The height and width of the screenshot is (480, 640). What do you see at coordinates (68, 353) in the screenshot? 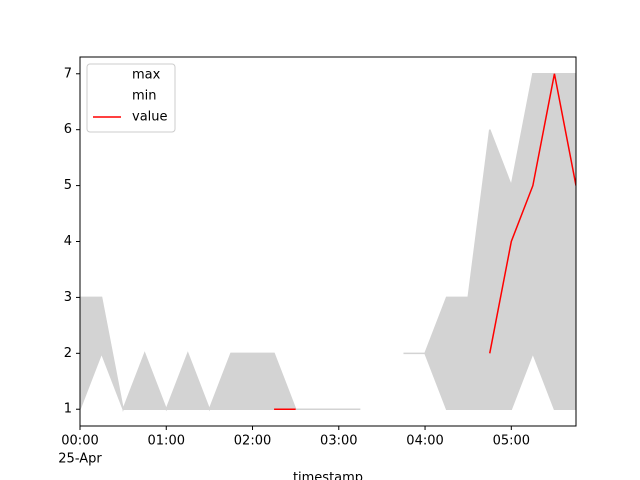
I see `y-tick-label: 2` at bounding box center [68, 353].